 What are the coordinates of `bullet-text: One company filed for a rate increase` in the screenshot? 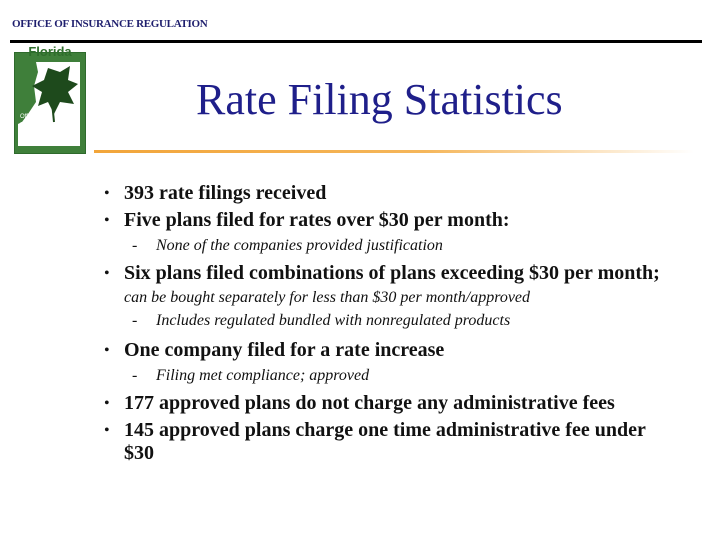 It's located at (284, 350).